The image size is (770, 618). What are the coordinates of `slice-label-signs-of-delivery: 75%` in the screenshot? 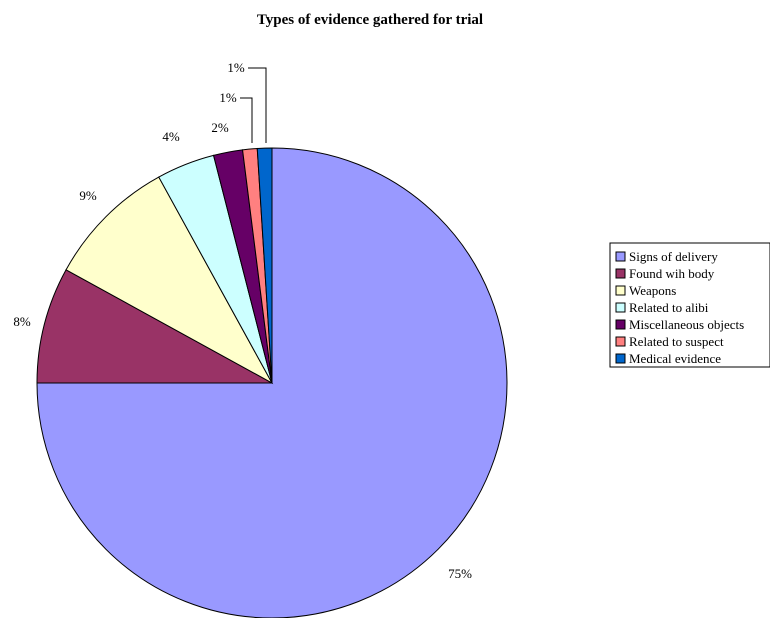 It's located at (460, 573).